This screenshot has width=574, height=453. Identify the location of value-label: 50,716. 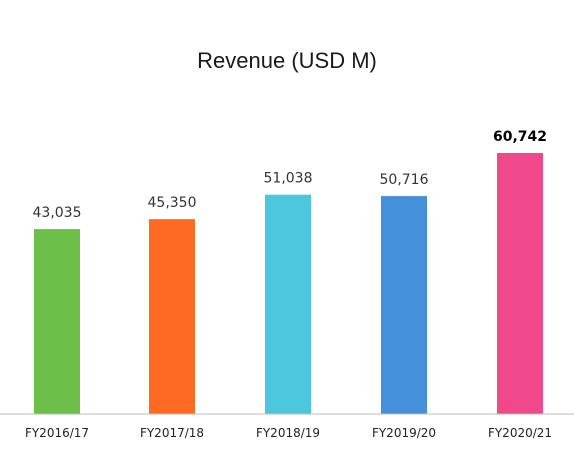
(404, 180).